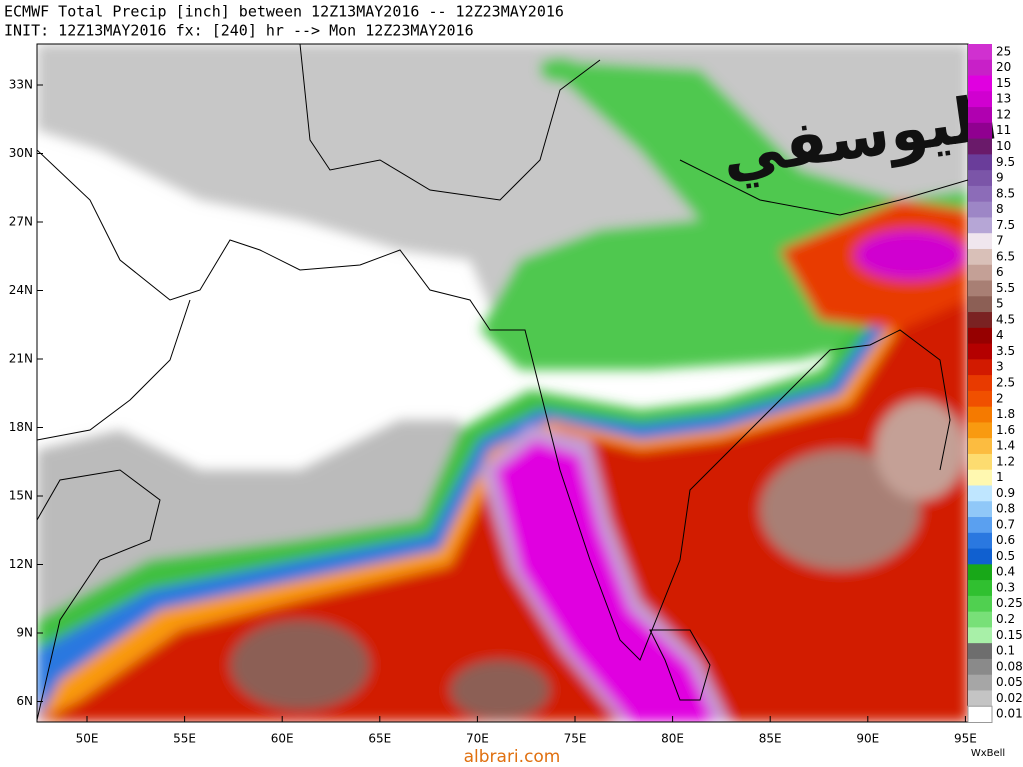 This screenshot has height=767, width=1023. I want to click on lon-label: 85E, so click(770, 739).